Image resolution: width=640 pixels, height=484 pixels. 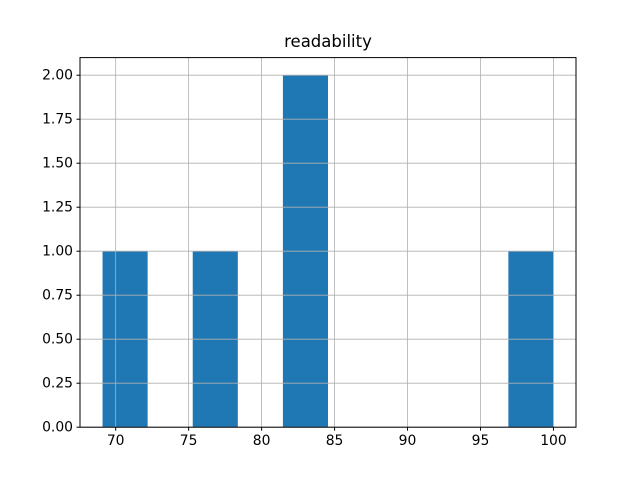 What do you see at coordinates (553, 441) in the screenshot?
I see `x-tick-label: 100` at bounding box center [553, 441].